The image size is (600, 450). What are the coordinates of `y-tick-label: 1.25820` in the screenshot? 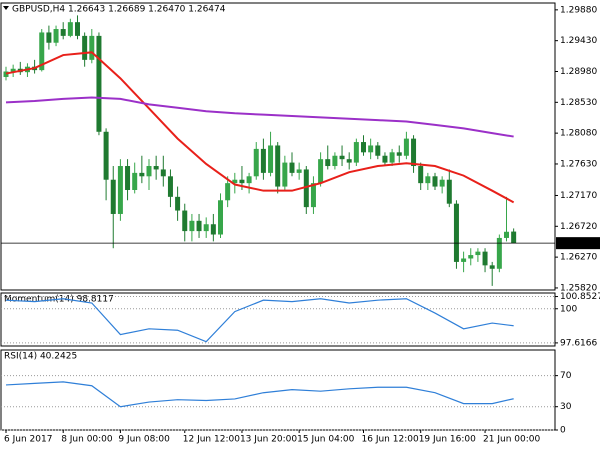 It's located at (578, 288).